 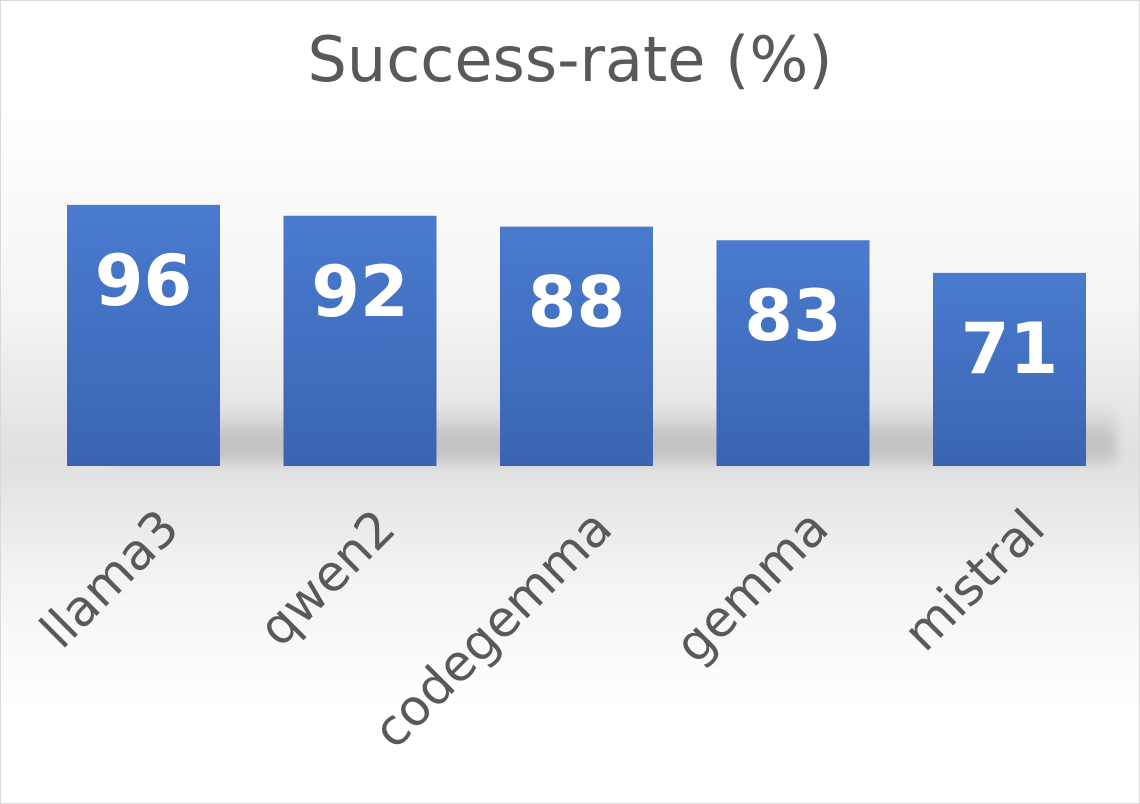 I want to click on chart-title: Success-rate (%), so click(x=570, y=59).